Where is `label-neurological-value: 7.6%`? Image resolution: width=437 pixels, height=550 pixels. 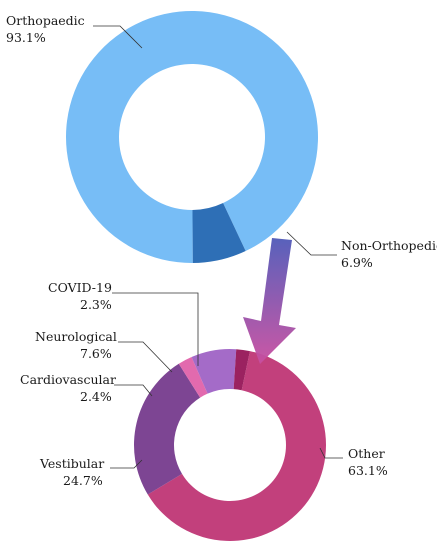
label-neurological-value: 7.6% is located at coordinates (96, 353).